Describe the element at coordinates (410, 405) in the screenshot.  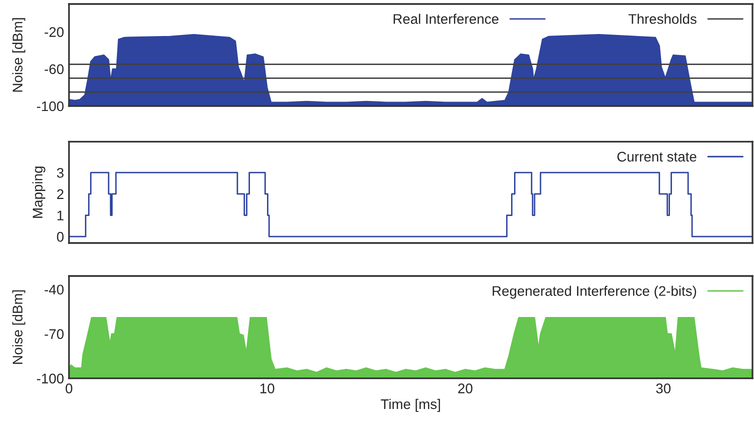
I see `x-axis-title: Time [ms]` at that location.